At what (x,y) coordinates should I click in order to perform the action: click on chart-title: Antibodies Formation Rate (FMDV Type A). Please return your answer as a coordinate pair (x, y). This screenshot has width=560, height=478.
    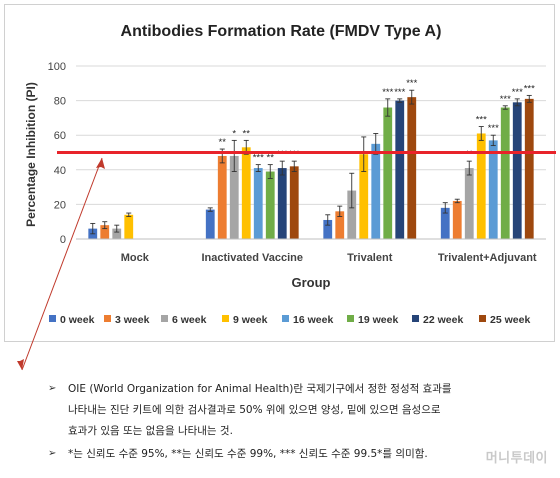
    Looking at the image, I should click on (281, 31).